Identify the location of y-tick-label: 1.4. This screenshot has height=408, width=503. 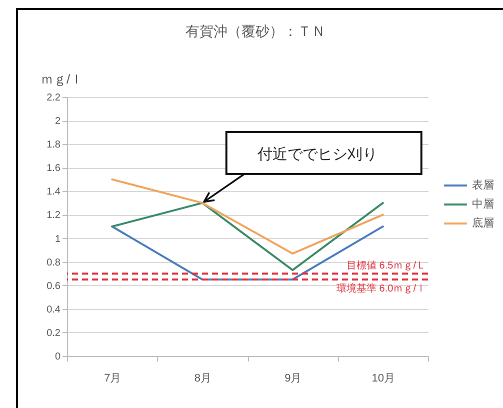
(53, 192).